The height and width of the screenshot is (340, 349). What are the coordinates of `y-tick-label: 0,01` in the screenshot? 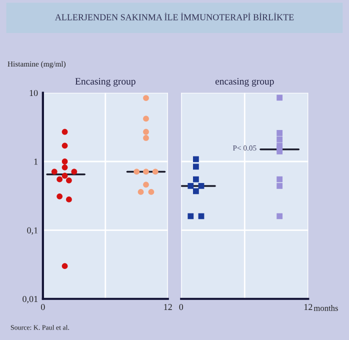 It's located at (30, 300).